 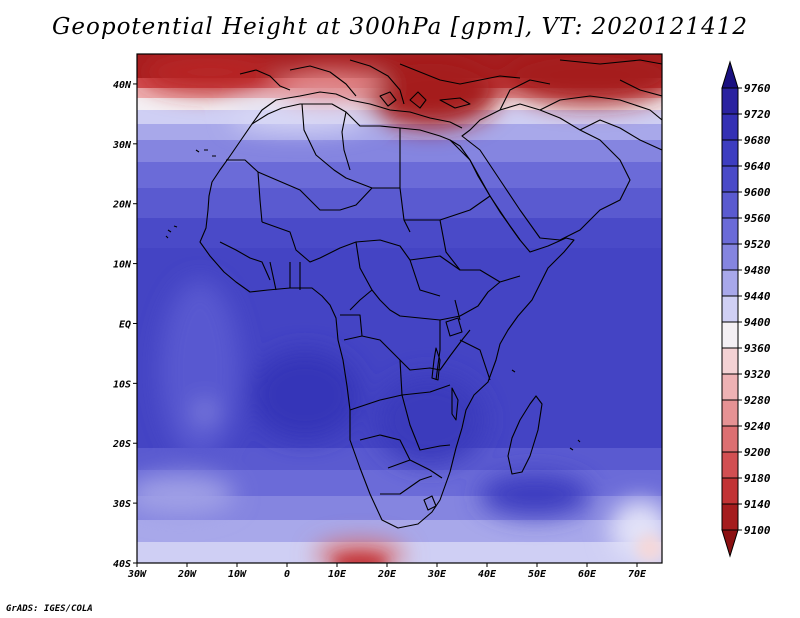 What do you see at coordinates (757, 192) in the screenshot?
I see `colorbar-label: 9600` at bounding box center [757, 192].